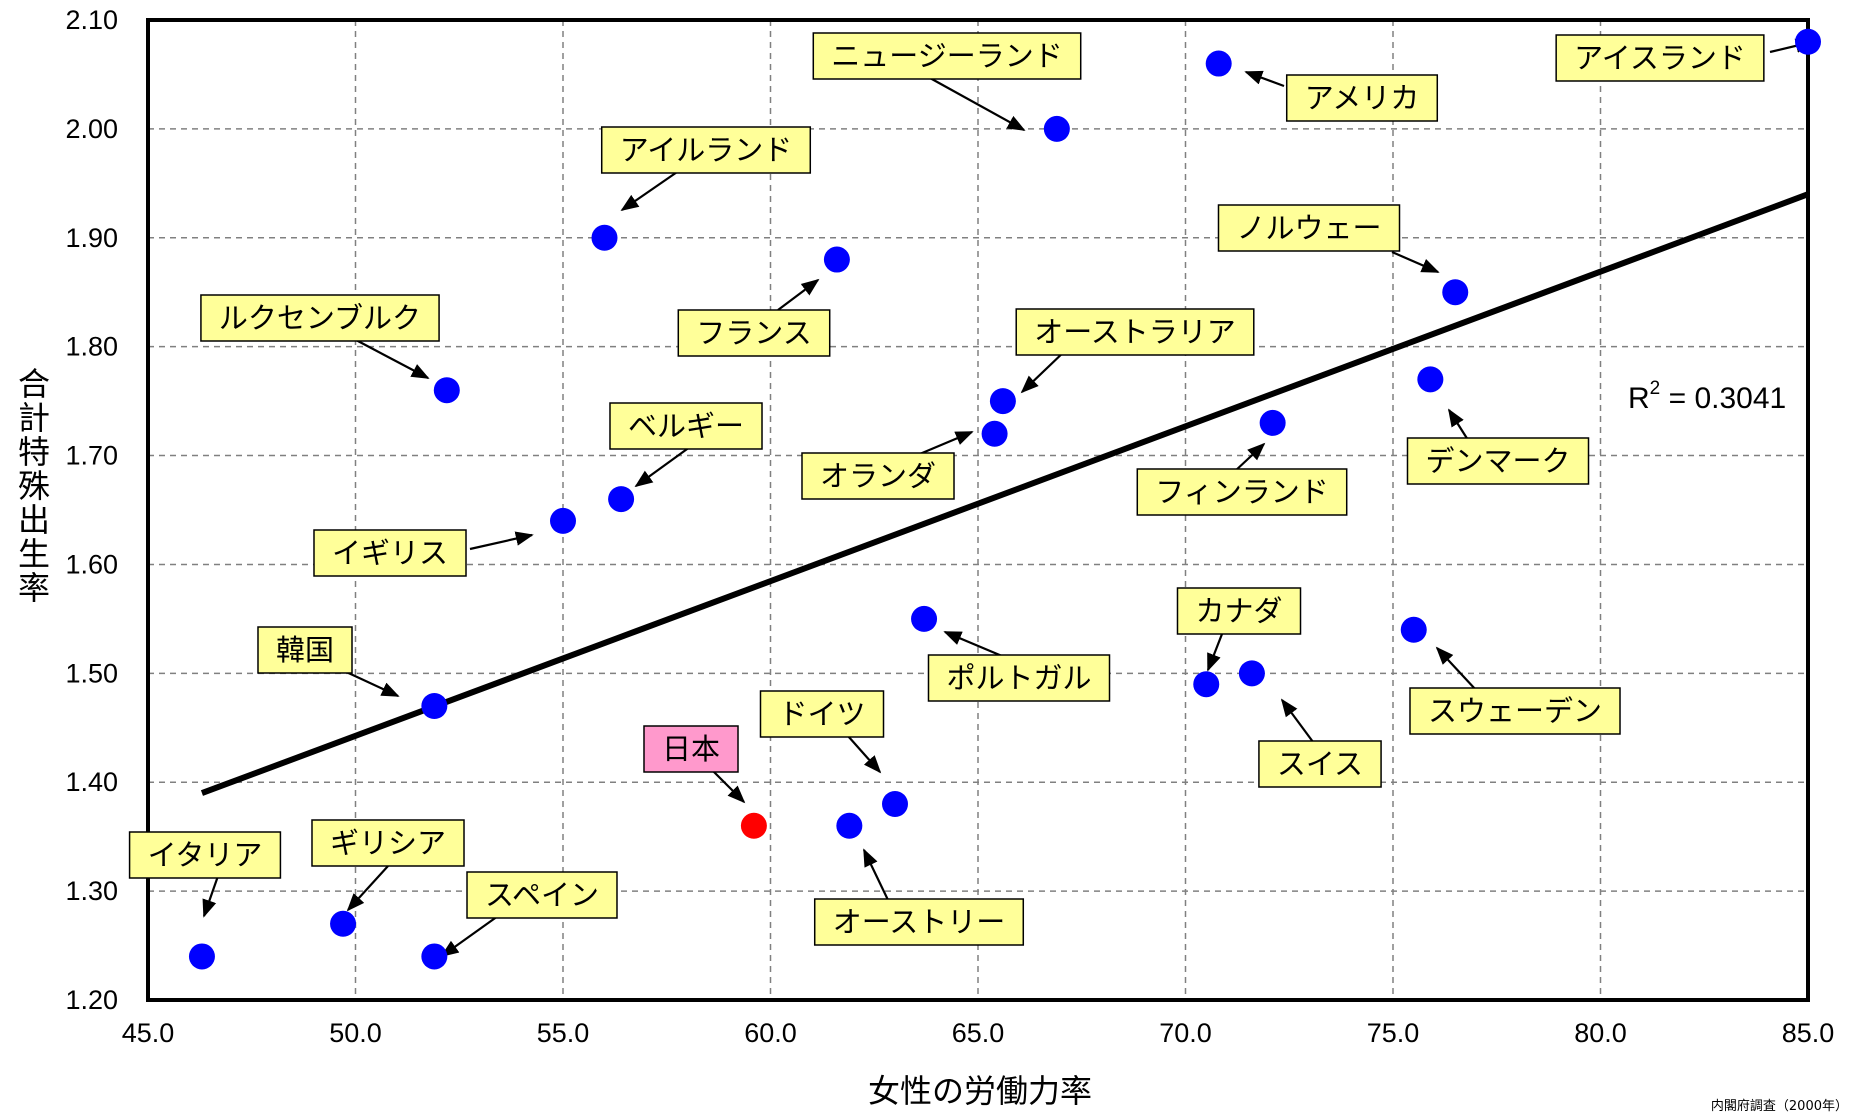 This screenshot has width=1852, height=1114. Describe the element at coordinates (91, 510) in the screenshot. I see `y-axis-ticks: 1.20 1.30 1.40 1.50 1.60 1.70 1.80 1.90 2.00 2.10` at that location.